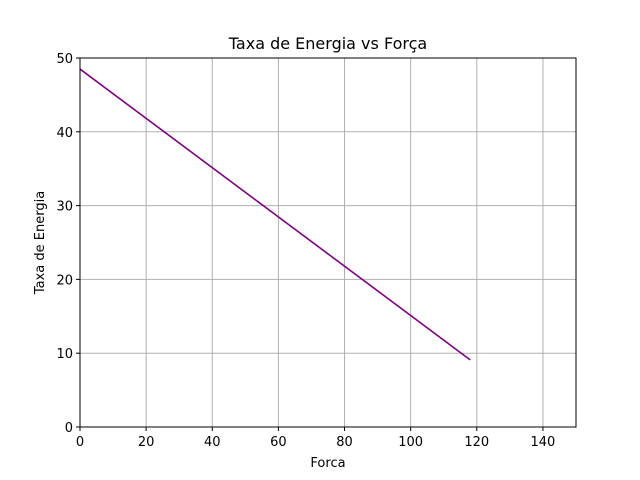  I want to click on x-tick-label: 120, so click(476, 442).